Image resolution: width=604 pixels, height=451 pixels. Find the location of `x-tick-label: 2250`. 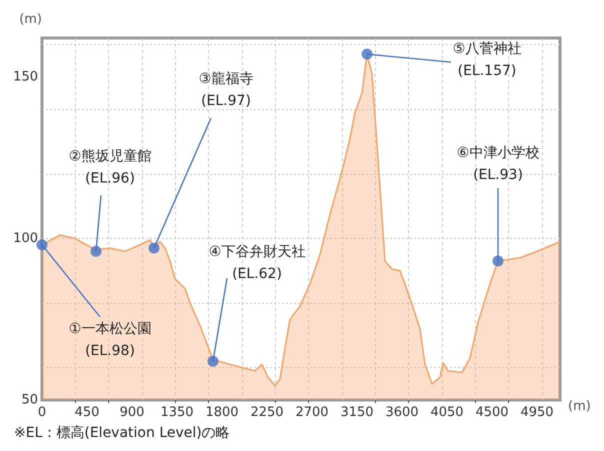

x-tick-label: 2250 is located at coordinates (267, 412).